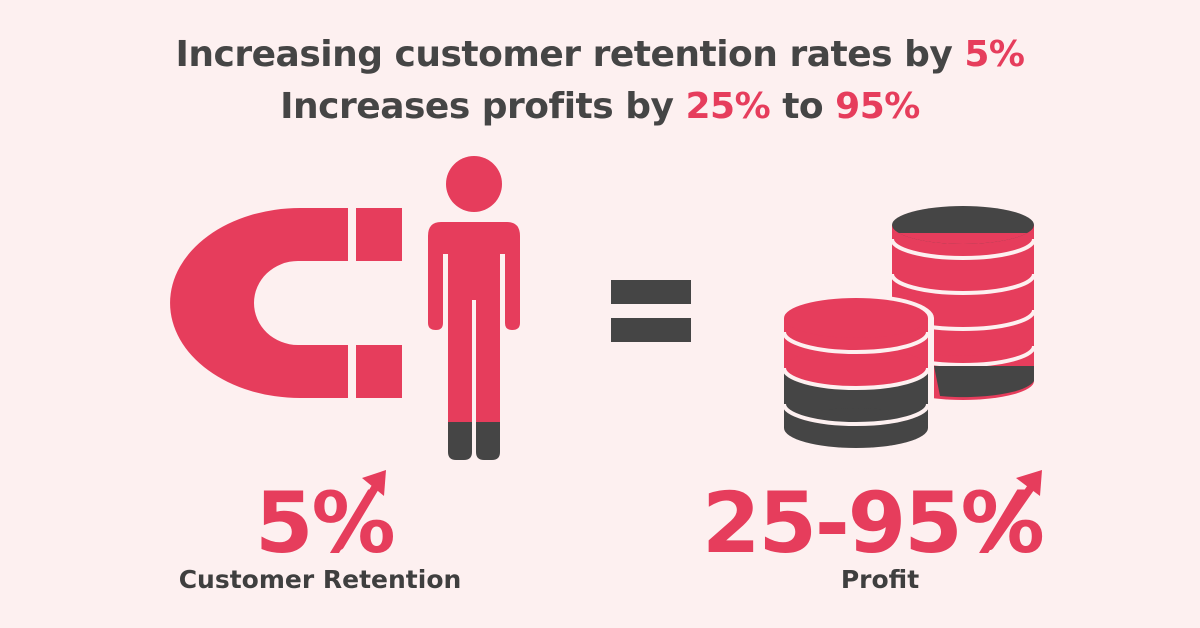  What do you see at coordinates (474, 308) in the screenshot?
I see `person-icon` at bounding box center [474, 308].